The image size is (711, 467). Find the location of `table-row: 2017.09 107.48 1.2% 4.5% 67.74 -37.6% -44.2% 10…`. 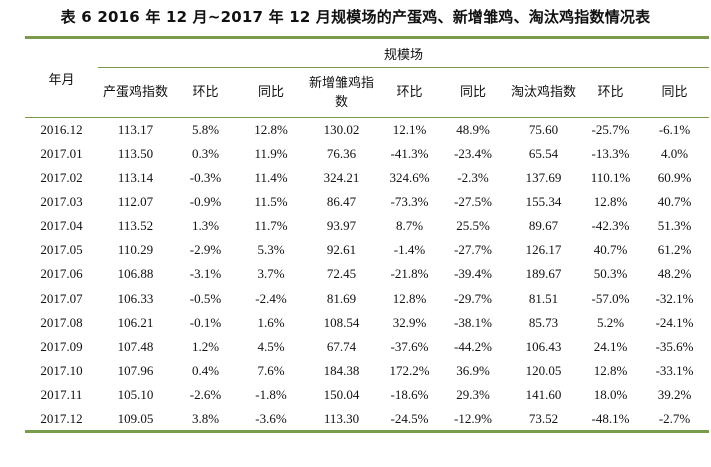

table-row: 2017.09 107.48 1.2% 4.5% 67.74 -37.6% -44.2% 10… is located at coordinates (367, 347).